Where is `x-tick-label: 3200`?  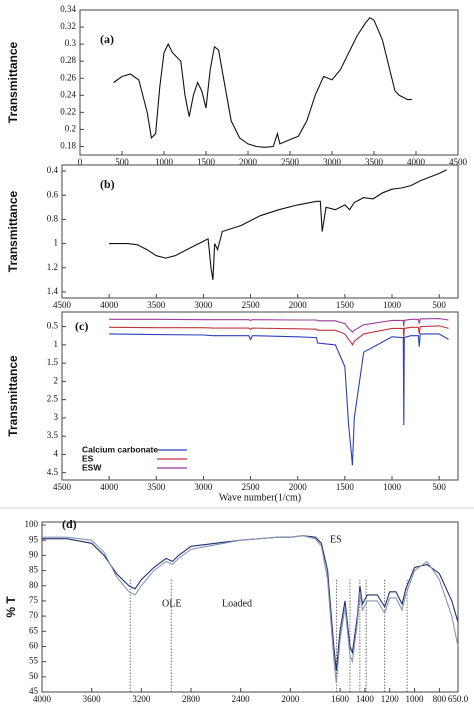 x-tick-label: 3200 is located at coordinates (141, 699).